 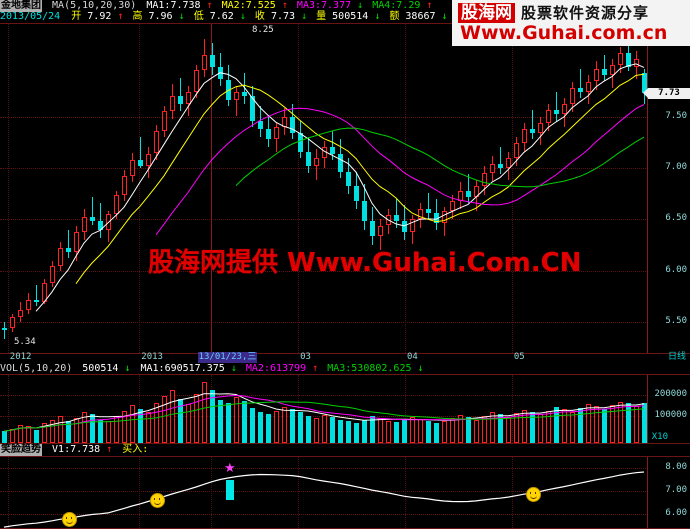 I want to click on ma4-arrow: ↑, so click(x=429, y=5).